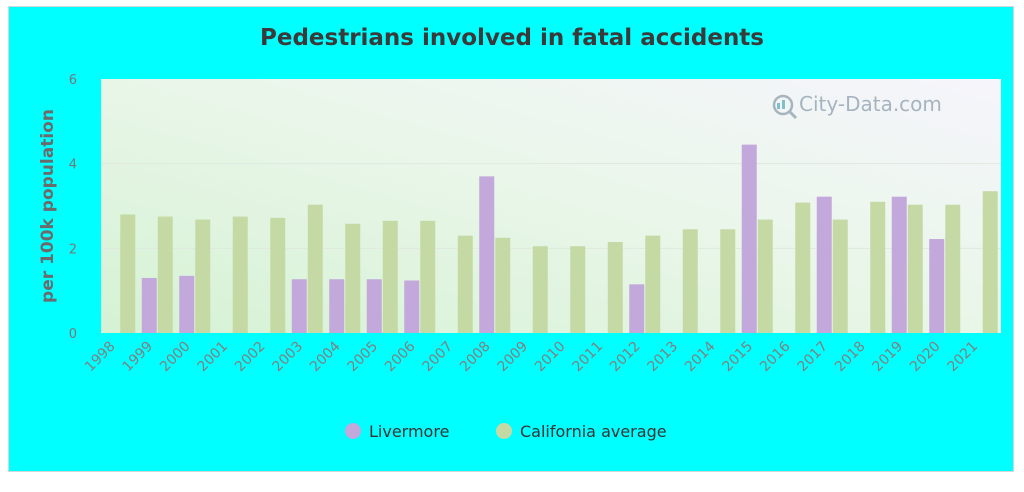 This screenshot has height=492, width=1024. What do you see at coordinates (288, 357) in the screenshot?
I see `x-tick-label: 2003` at bounding box center [288, 357].